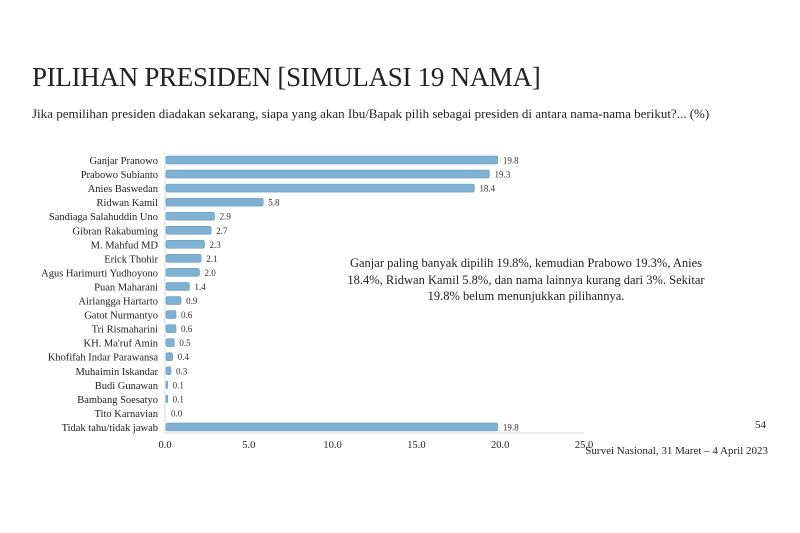 This screenshot has height=533, width=800. I want to click on x-tick-label: 5.0, so click(248, 445).